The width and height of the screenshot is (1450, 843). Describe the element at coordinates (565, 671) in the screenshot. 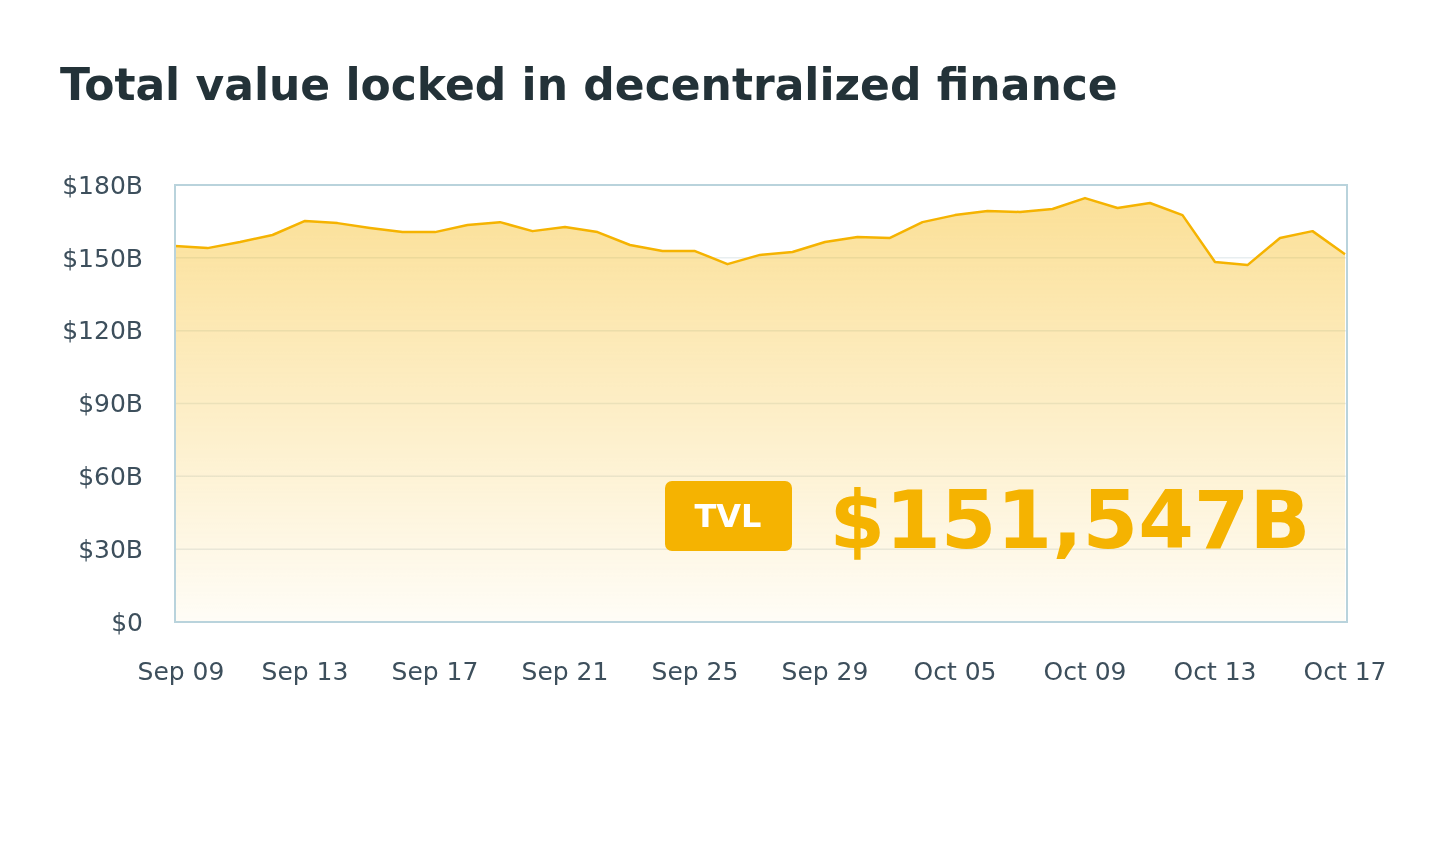

I see `x-tick-label: Sep 21` at that location.